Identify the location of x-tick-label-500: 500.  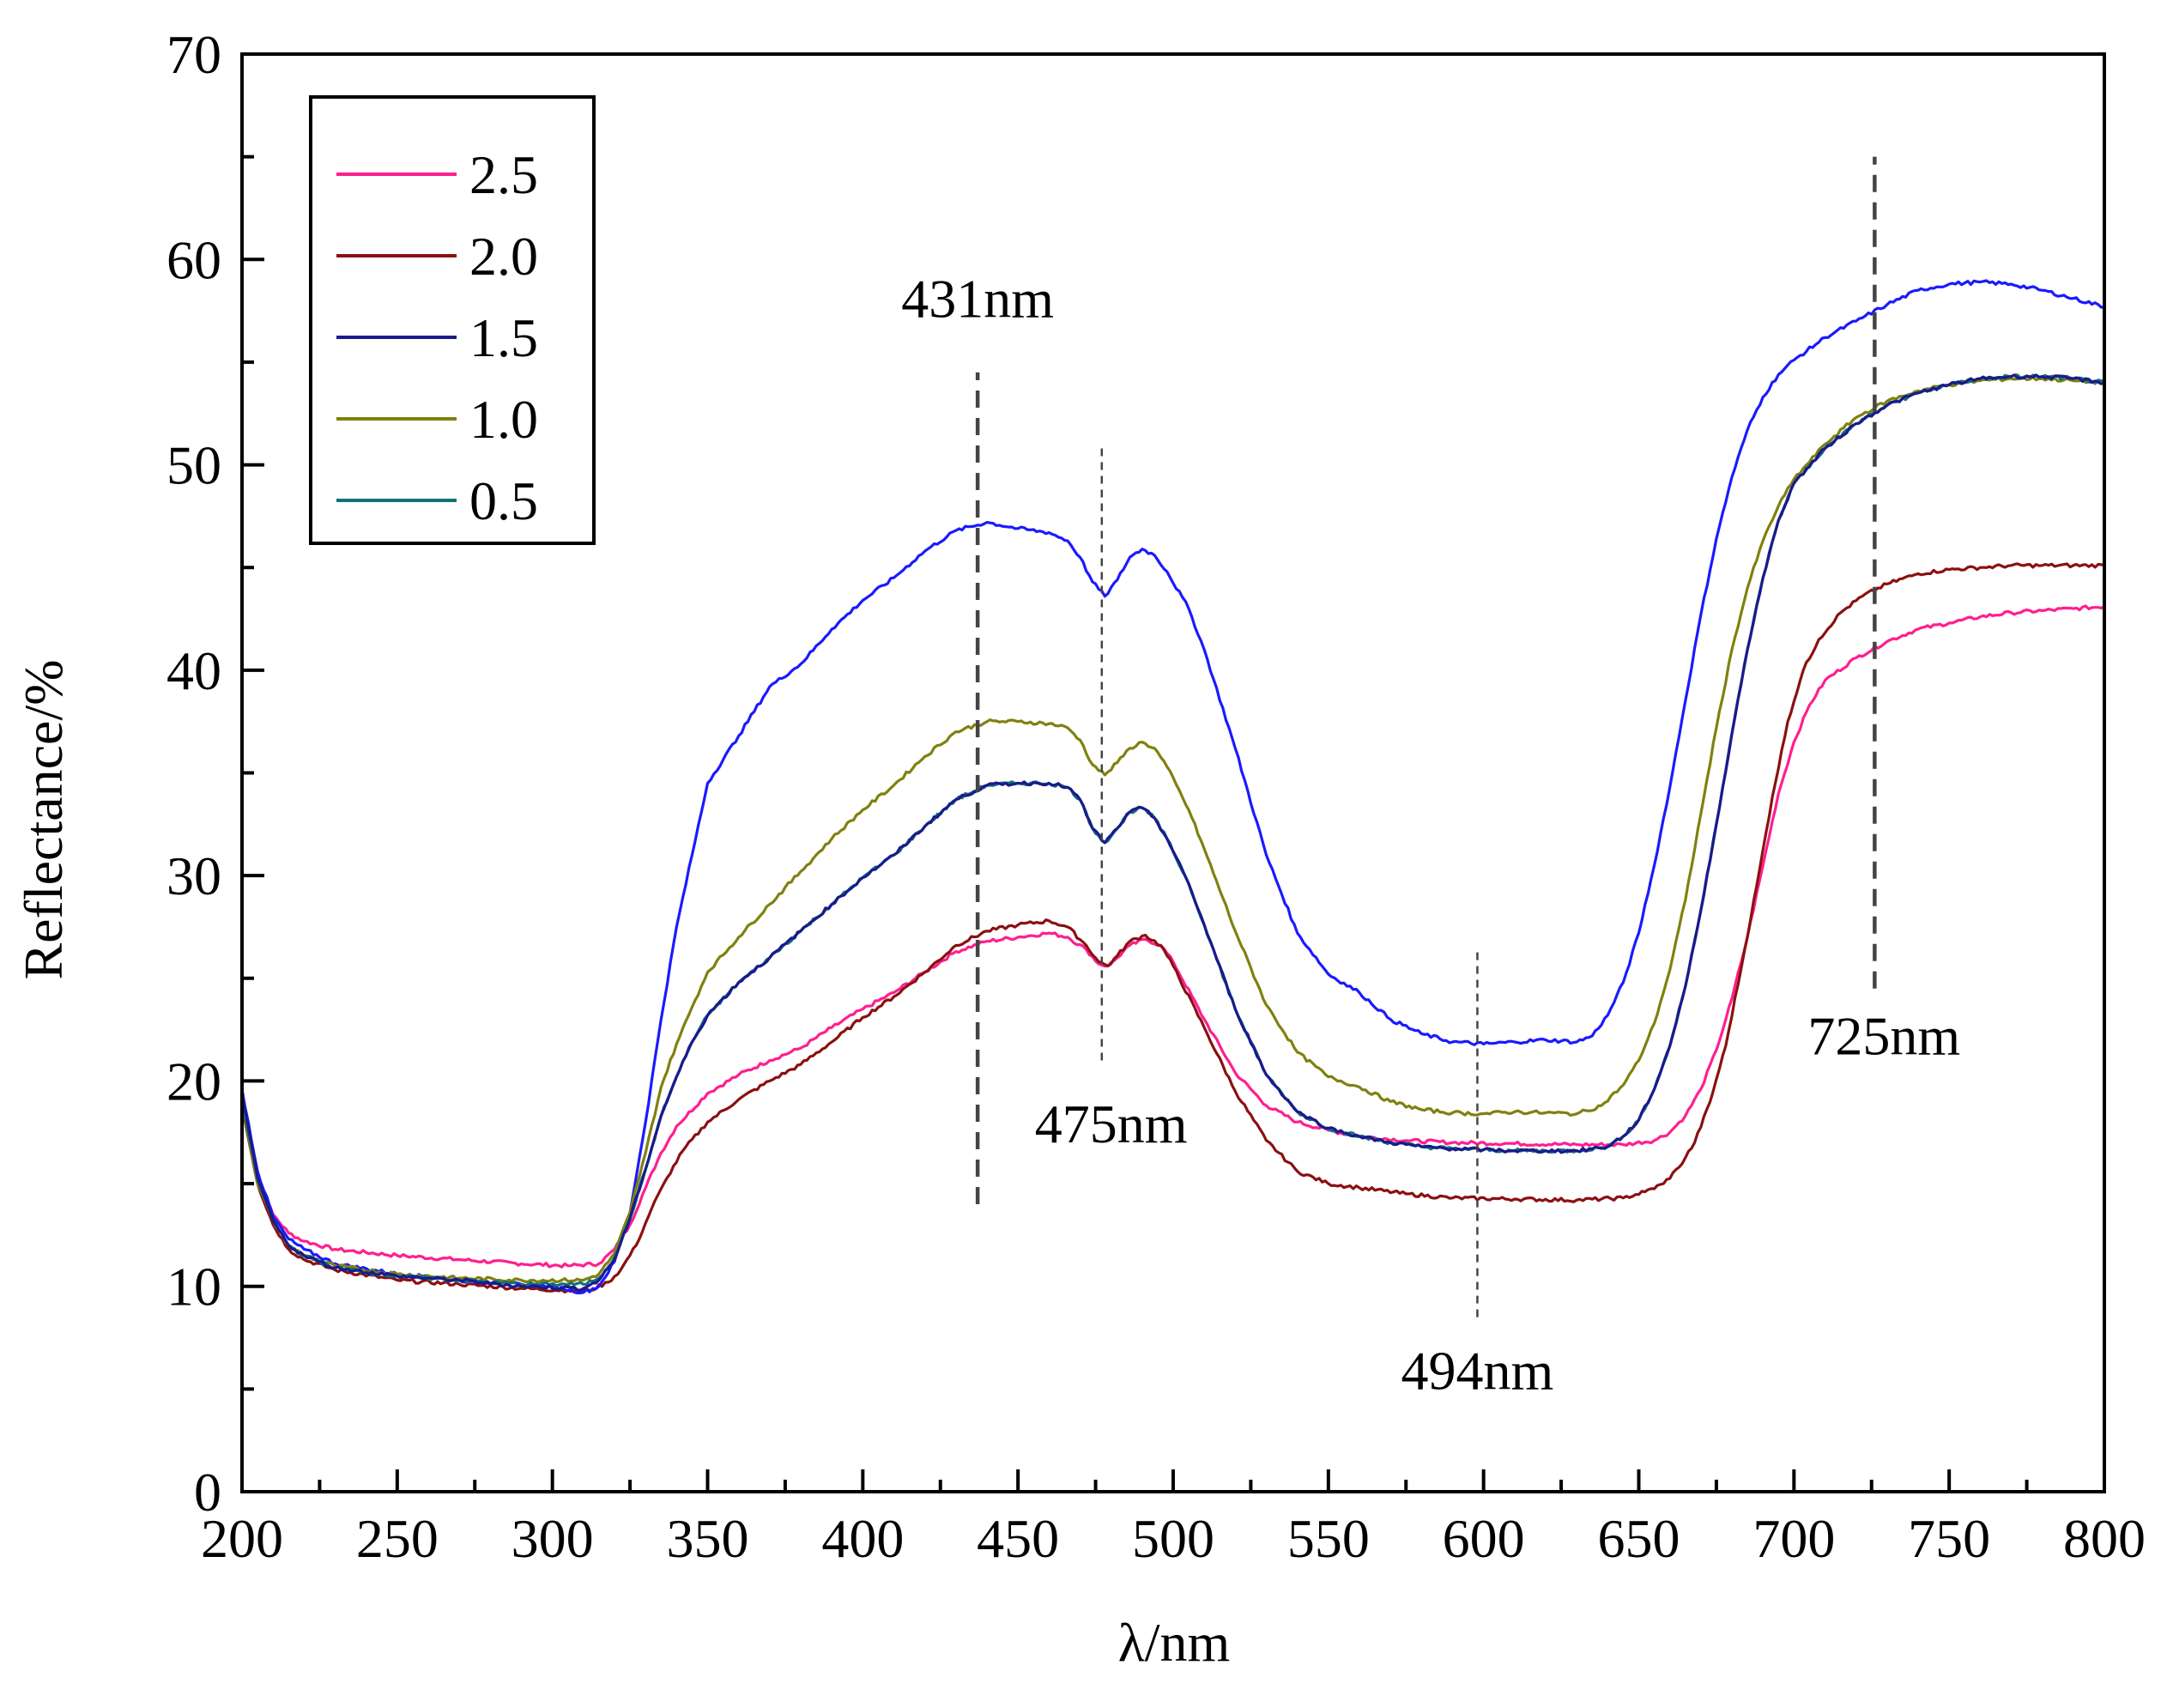
(1173, 1538).